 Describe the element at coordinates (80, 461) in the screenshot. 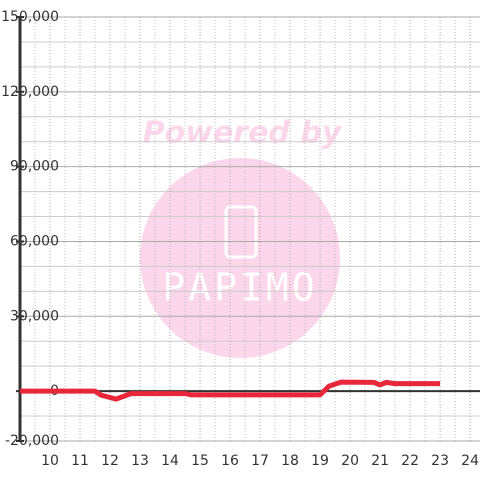

I see `x-tick-label: 11` at that location.